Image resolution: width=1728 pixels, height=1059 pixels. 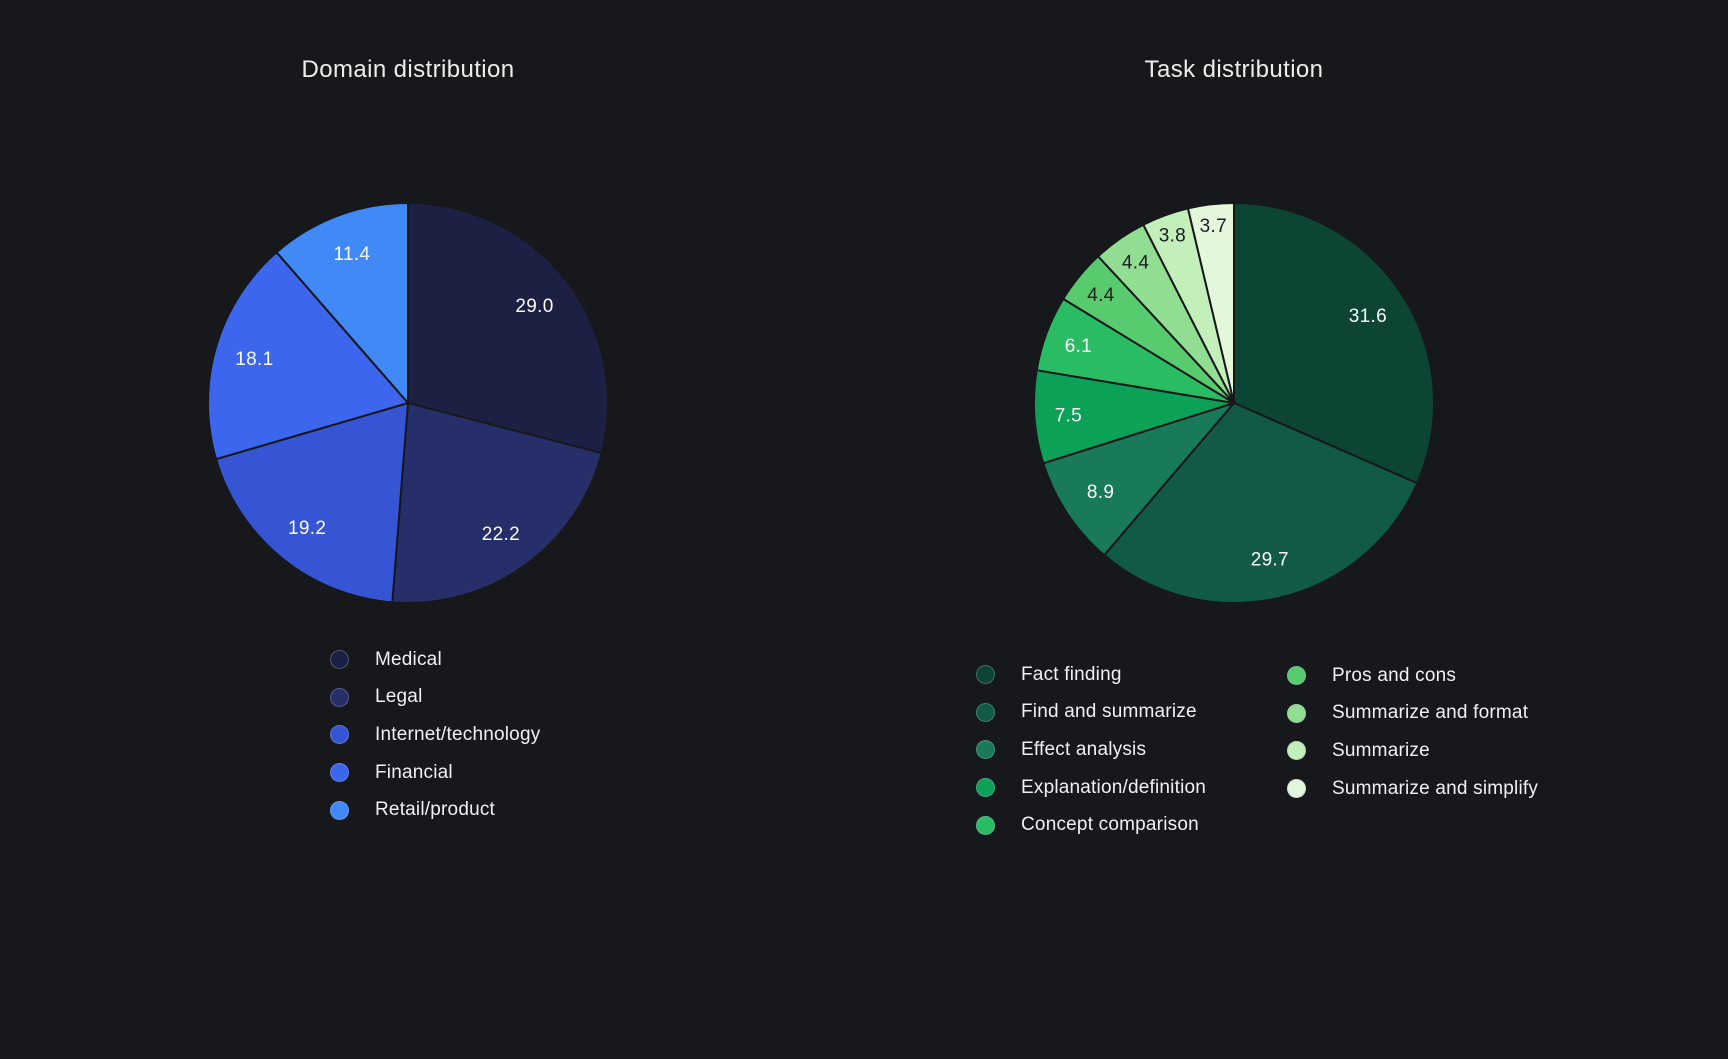 I want to click on legend-item: Explanation/definition, so click(x=1091, y=787).